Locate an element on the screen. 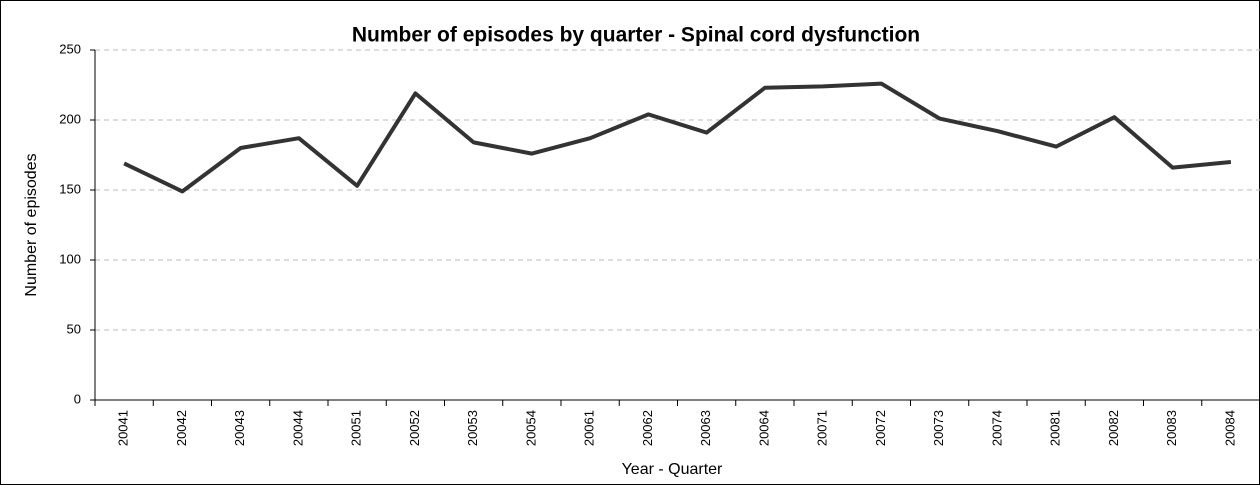 This screenshot has height=485, width=1260. x-tick-label: 20061 is located at coordinates (589, 428).